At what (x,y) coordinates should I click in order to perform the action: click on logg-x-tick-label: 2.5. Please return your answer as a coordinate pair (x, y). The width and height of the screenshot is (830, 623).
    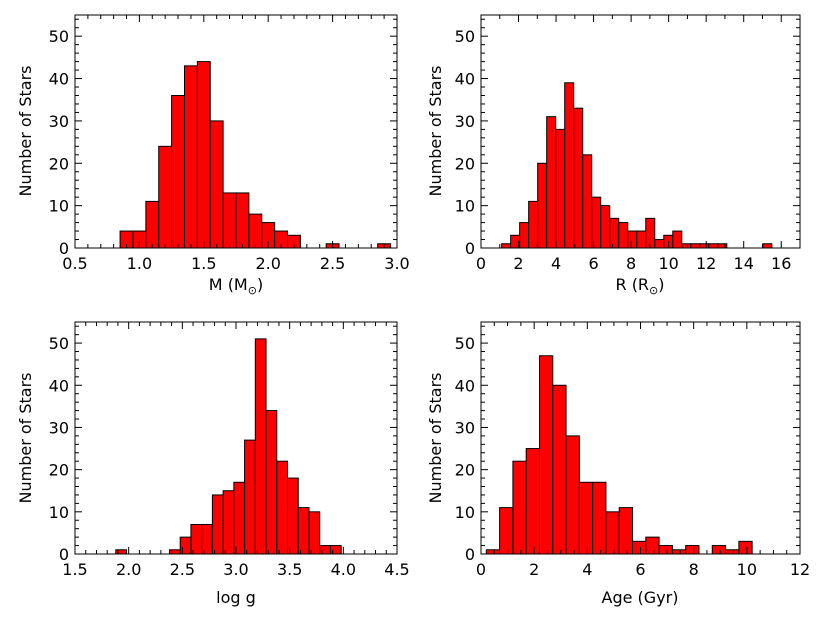
    Looking at the image, I should click on (182, 569).